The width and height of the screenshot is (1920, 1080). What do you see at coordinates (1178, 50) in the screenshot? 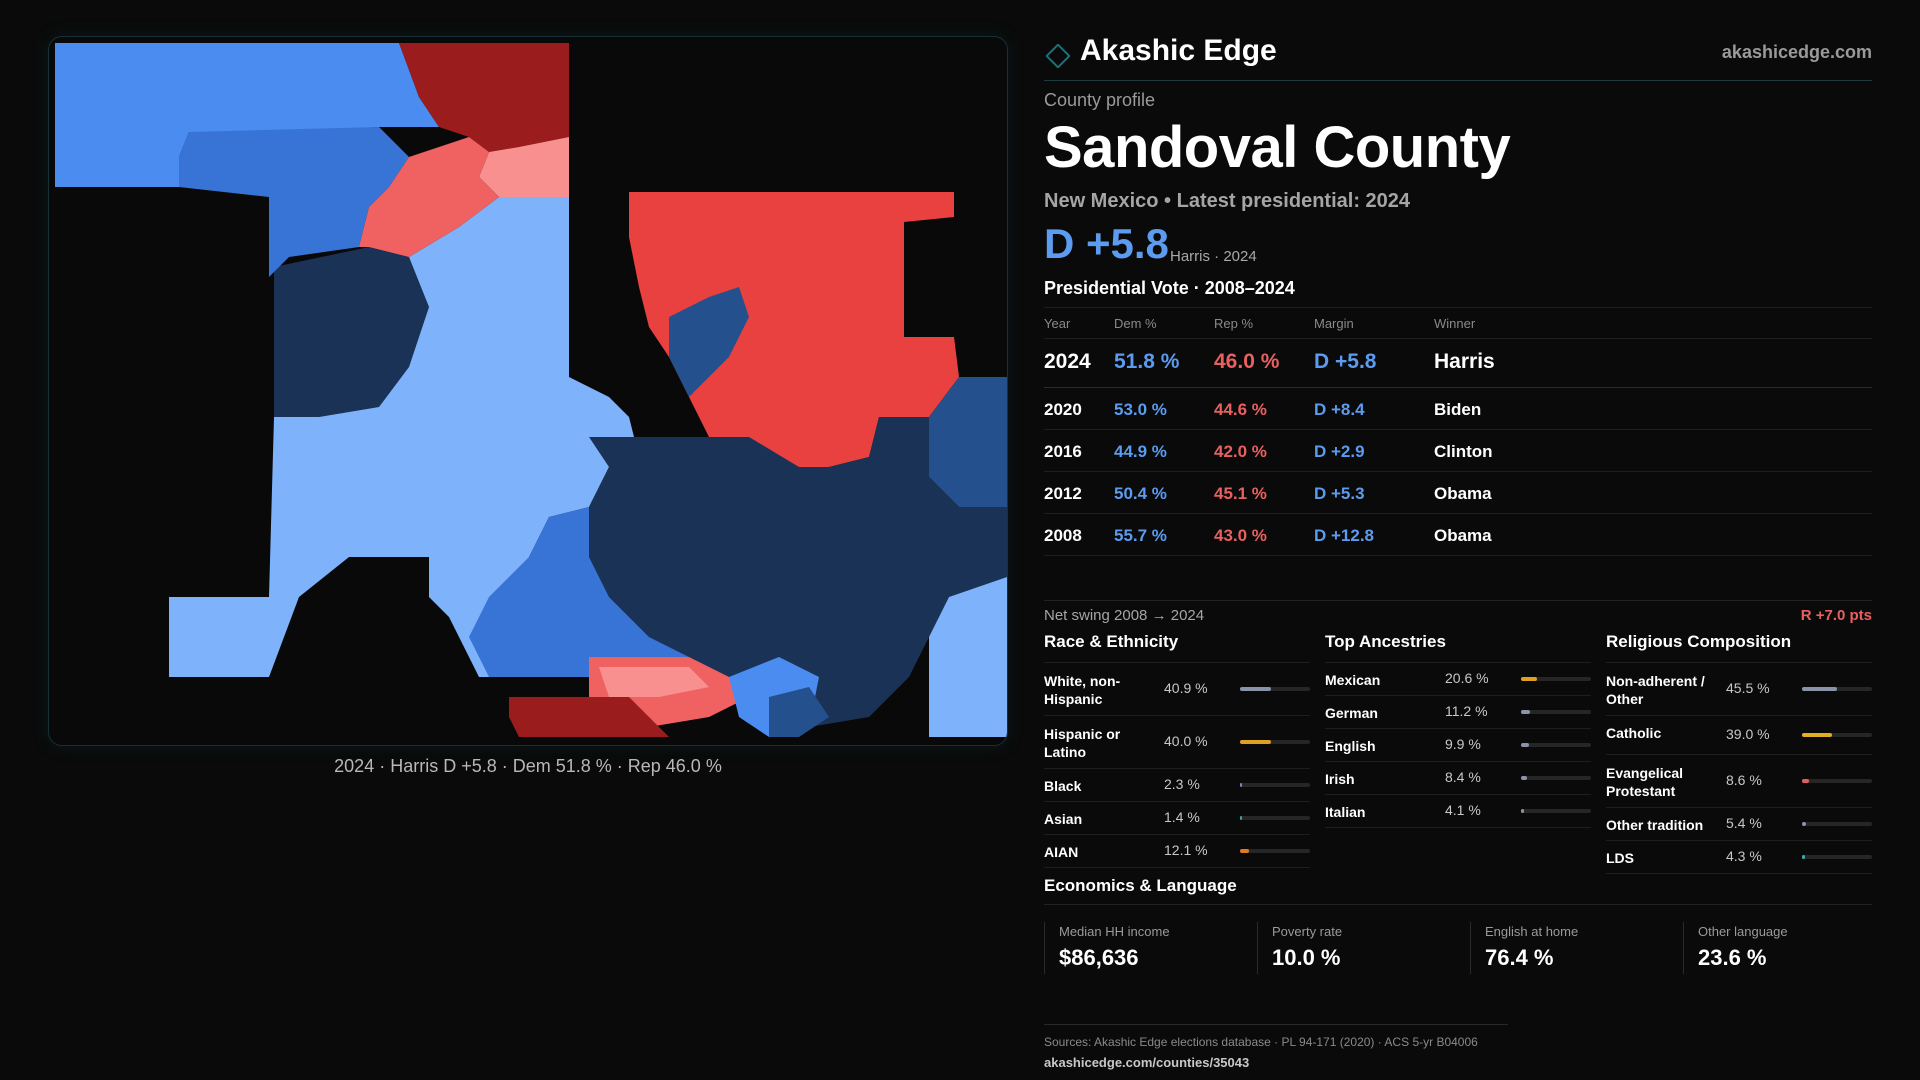
I see `brand-name: Akashic Edge` at bounding box center [1178, 50].